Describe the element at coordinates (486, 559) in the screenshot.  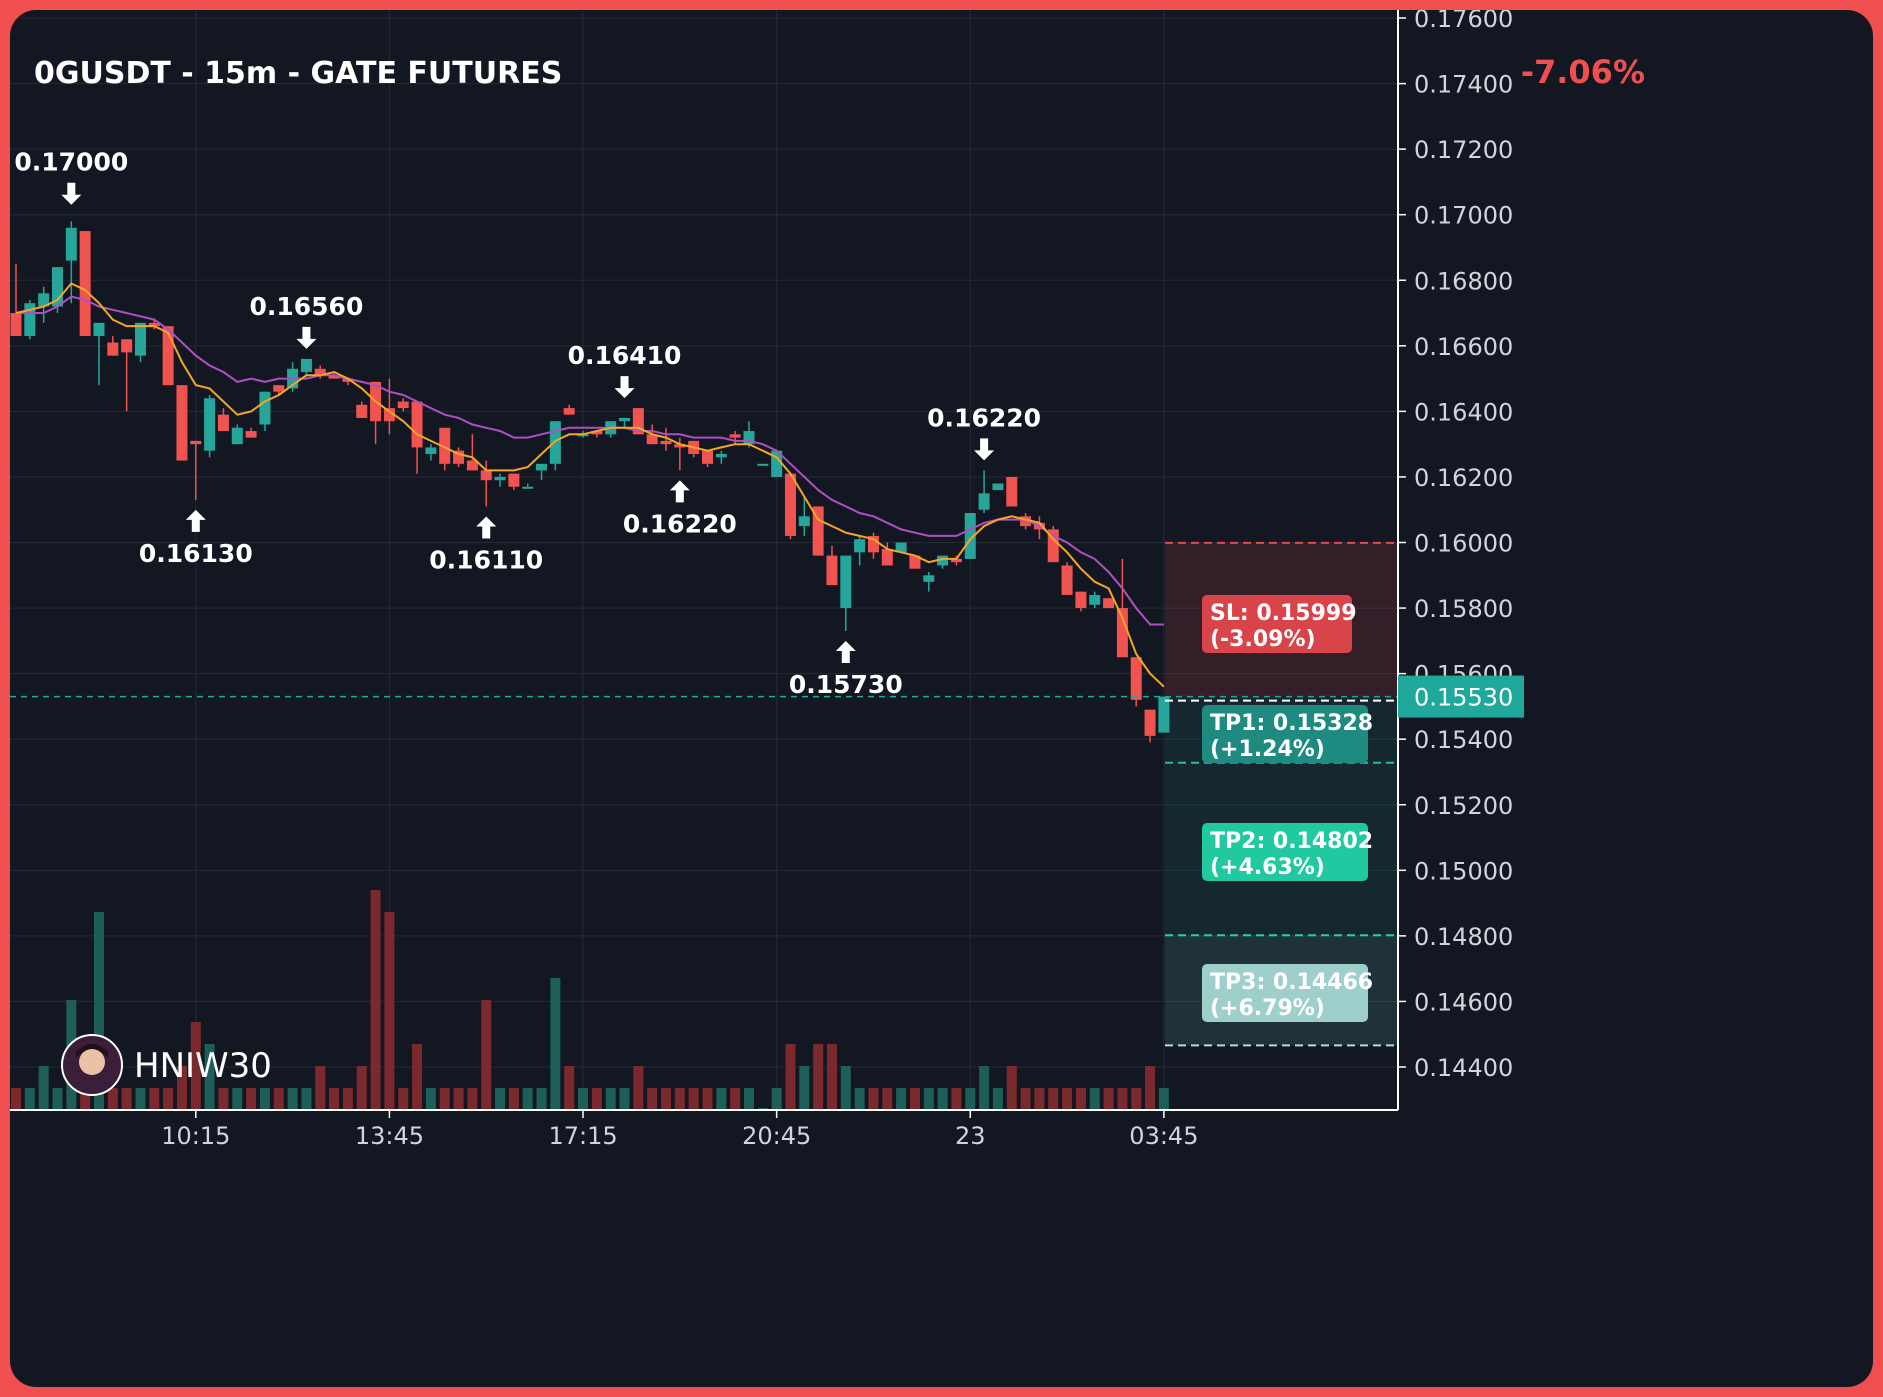
I see `annotation-label: 0.16110` at that location.